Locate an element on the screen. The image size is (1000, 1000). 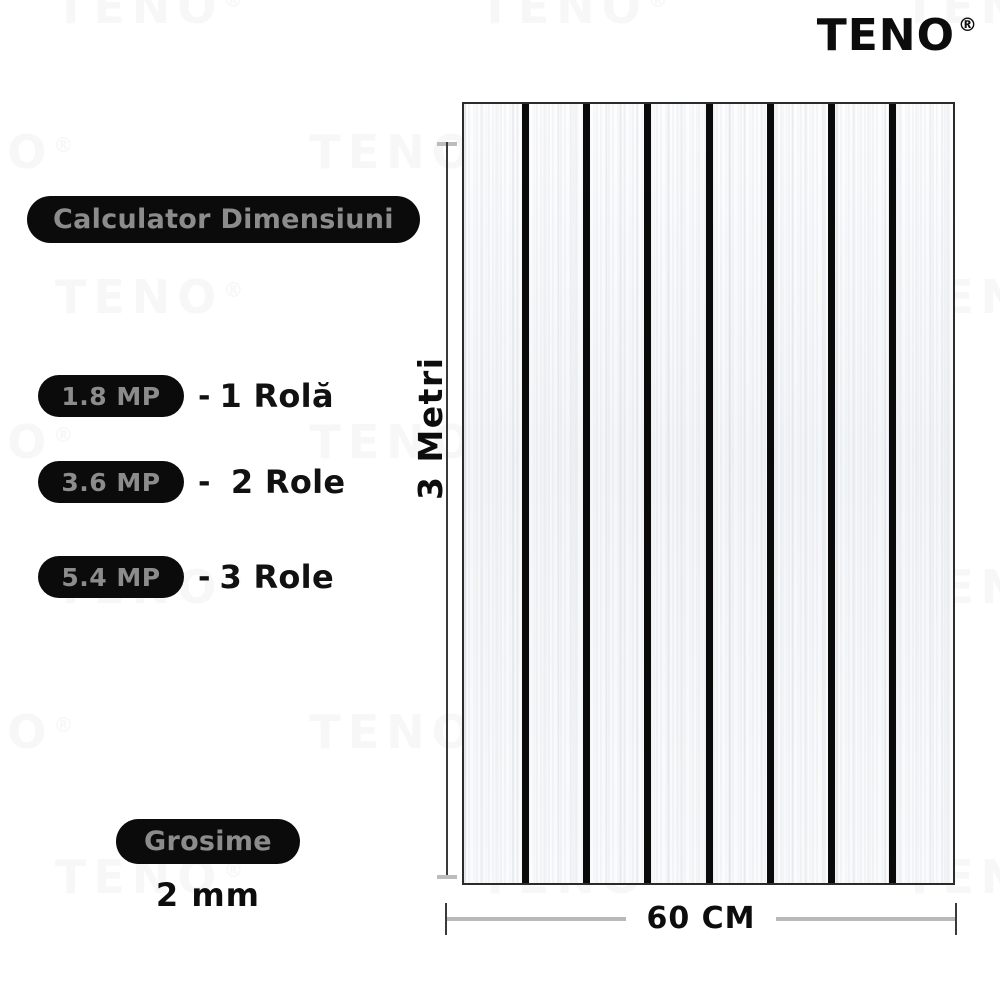
width-dimension-label-wrap: 60 CM is located at coordinates (701, 918).